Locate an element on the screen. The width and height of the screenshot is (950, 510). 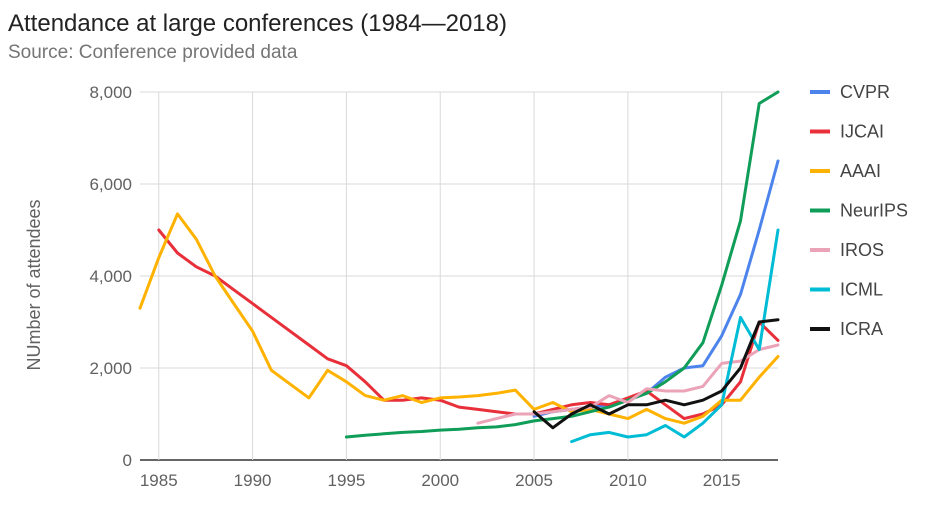
y-tick-label: 4,000 is located at coordinates (110, 276).